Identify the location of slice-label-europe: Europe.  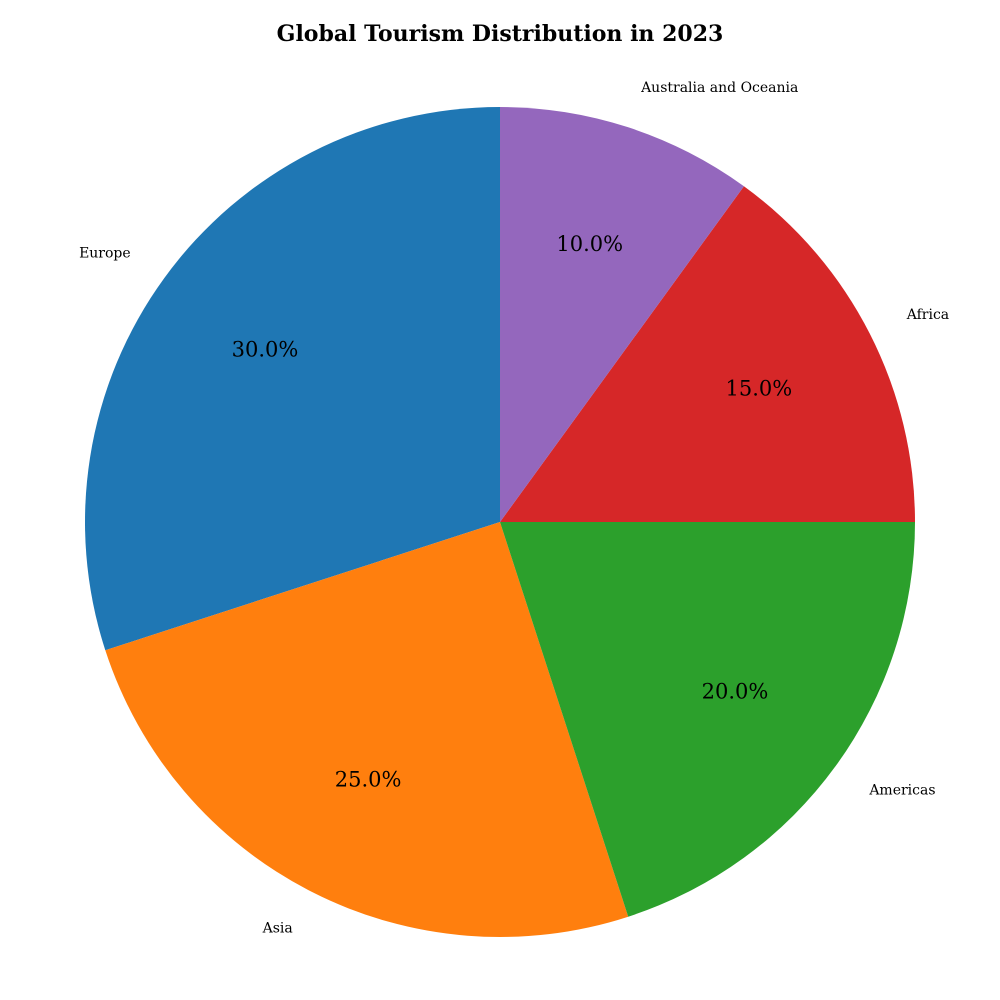
(105, 254).